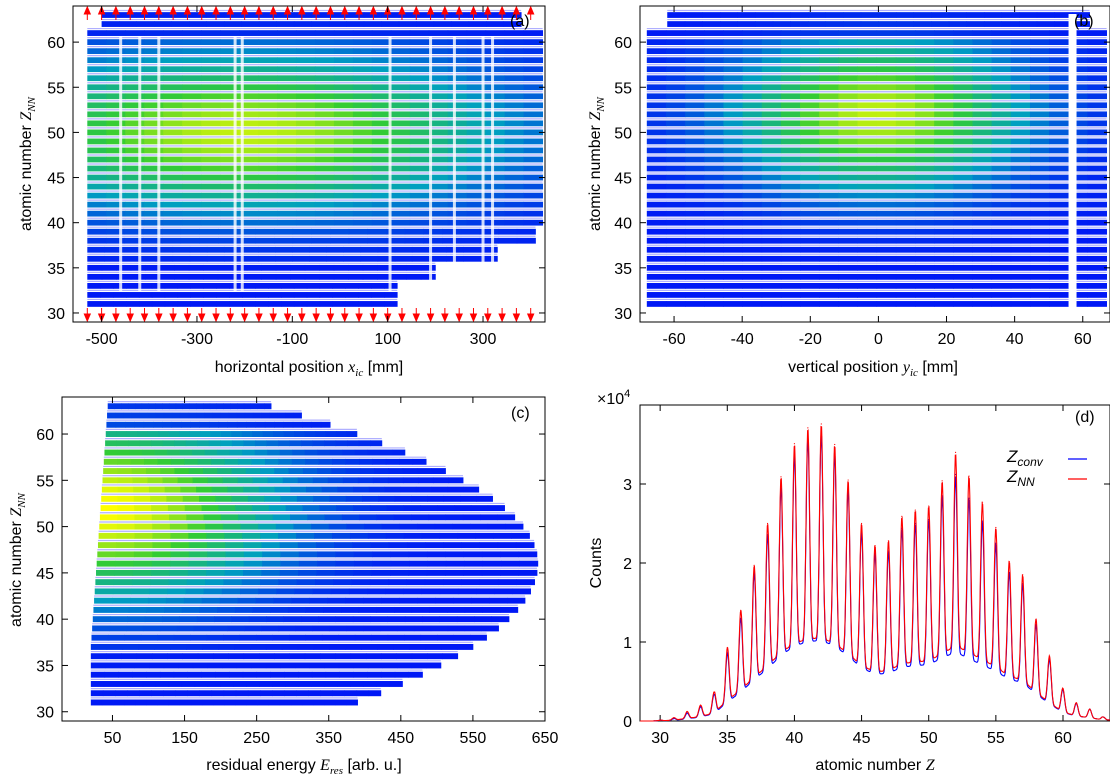 The width and height of the screenshot is (1110, 776). Describe the element at coordinates (473, 13) in the screenshot. I see `arrow-marker-top` at that location.